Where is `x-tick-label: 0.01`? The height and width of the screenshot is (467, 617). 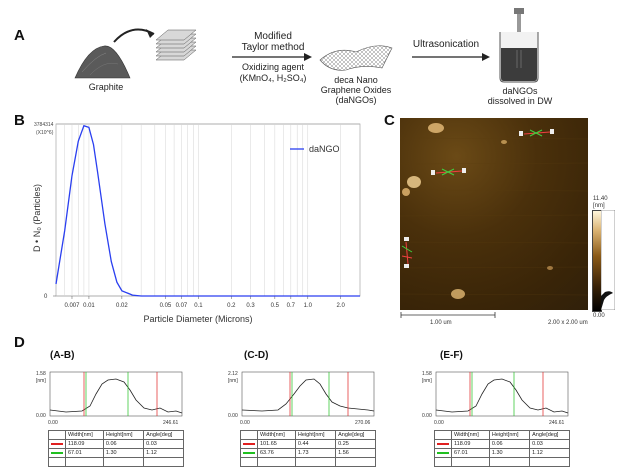 x-tick-label: 0.01 is located at coordinates (89, 306).